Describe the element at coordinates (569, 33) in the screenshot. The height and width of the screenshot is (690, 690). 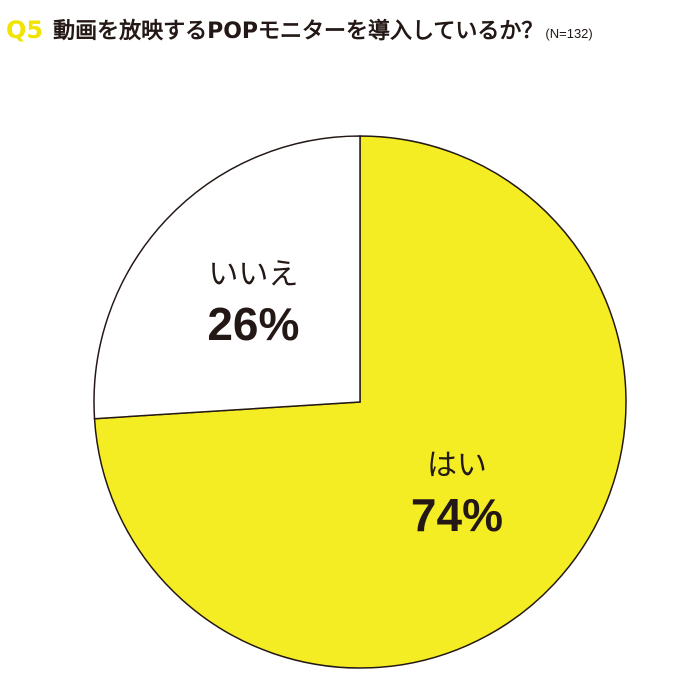
I see `sample-size: (N=132)` at that location.